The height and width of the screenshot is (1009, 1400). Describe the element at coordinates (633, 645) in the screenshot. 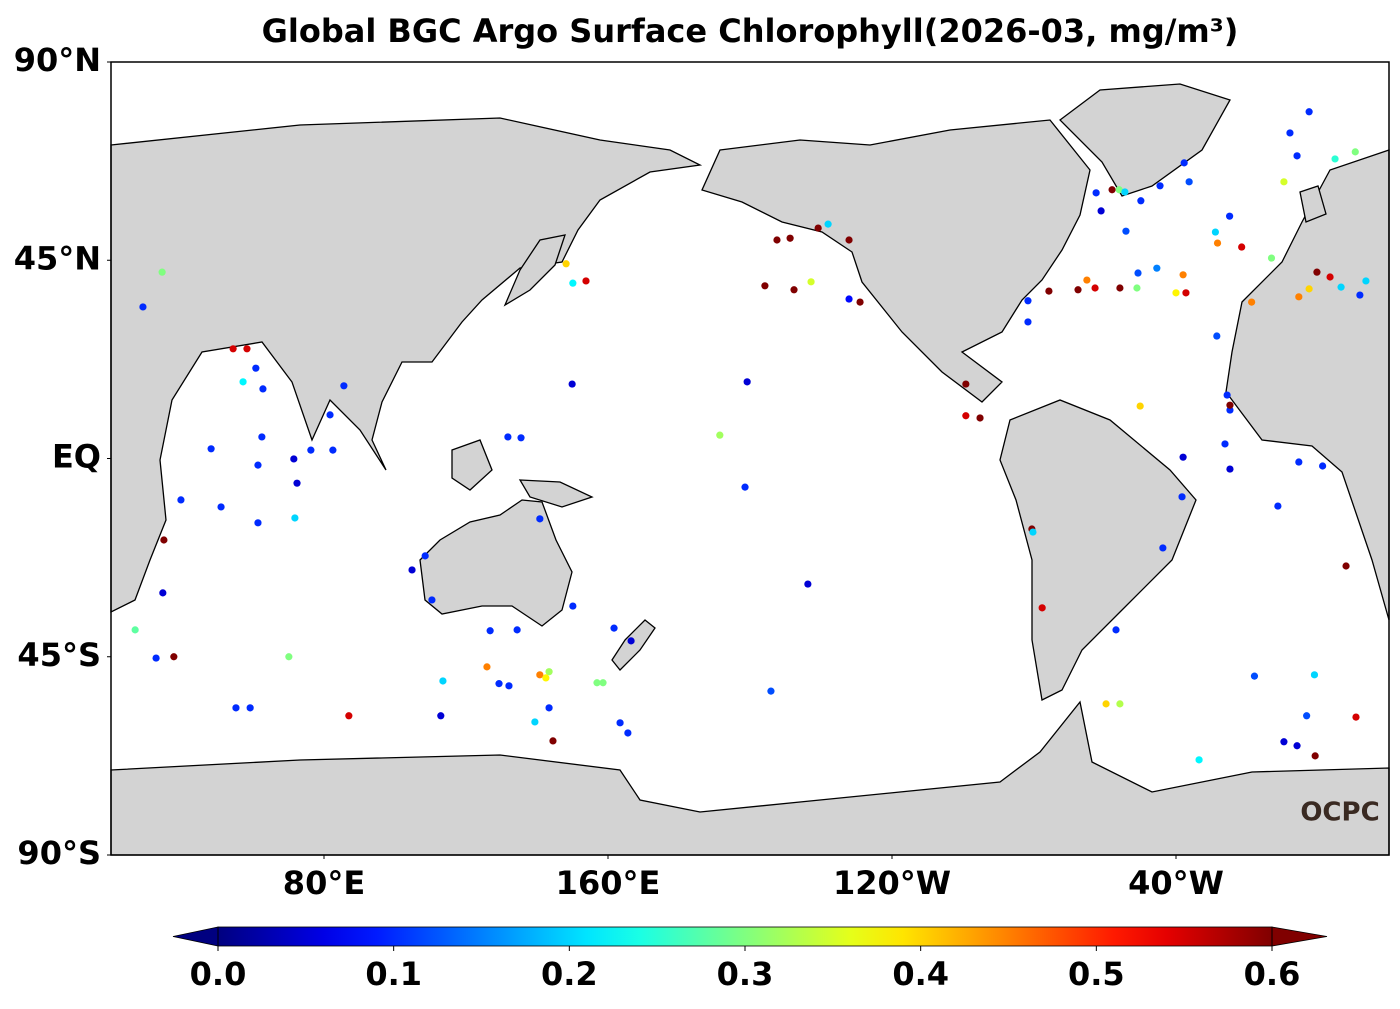

I see `new-zealand` at that location.